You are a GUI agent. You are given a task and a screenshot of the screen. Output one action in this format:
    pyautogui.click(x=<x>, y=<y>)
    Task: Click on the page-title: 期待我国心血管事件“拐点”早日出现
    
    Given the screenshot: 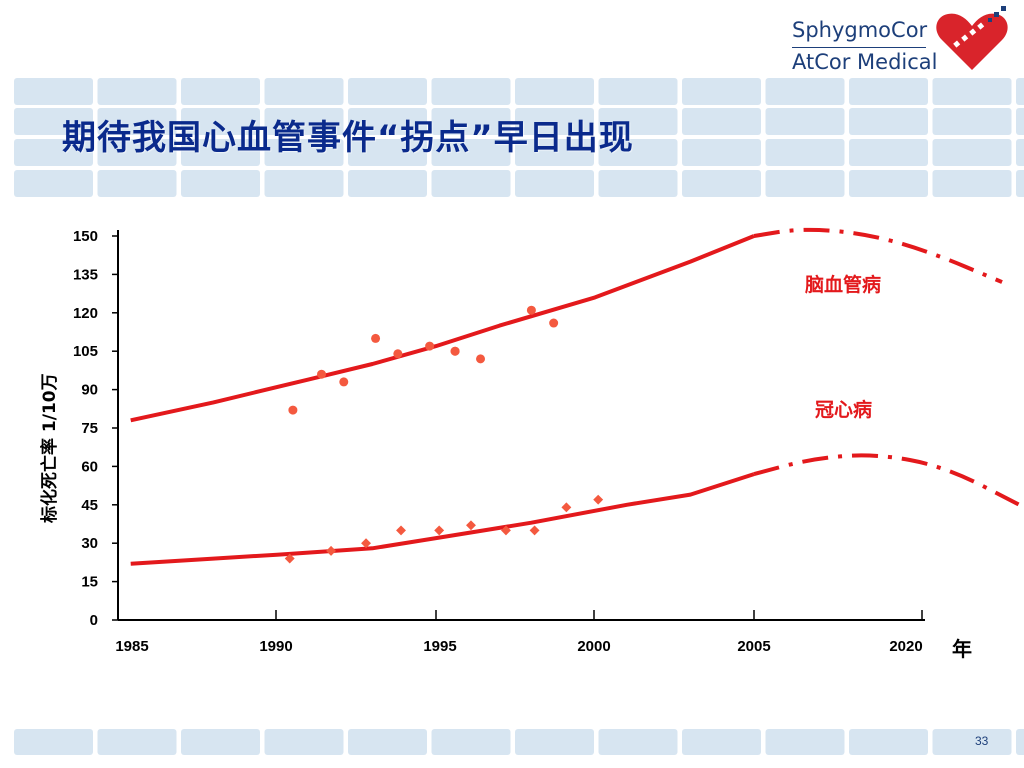 What is the action you would take?
    pyautogui.click(x=348, y=138)
    